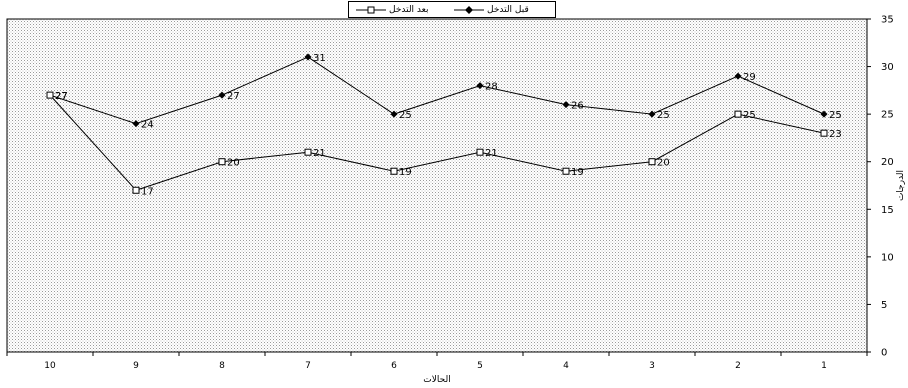 The width and height of the screenshot is (908, 388). I want to click on legend-label-before: قبل التدخل, so click(508, 10).